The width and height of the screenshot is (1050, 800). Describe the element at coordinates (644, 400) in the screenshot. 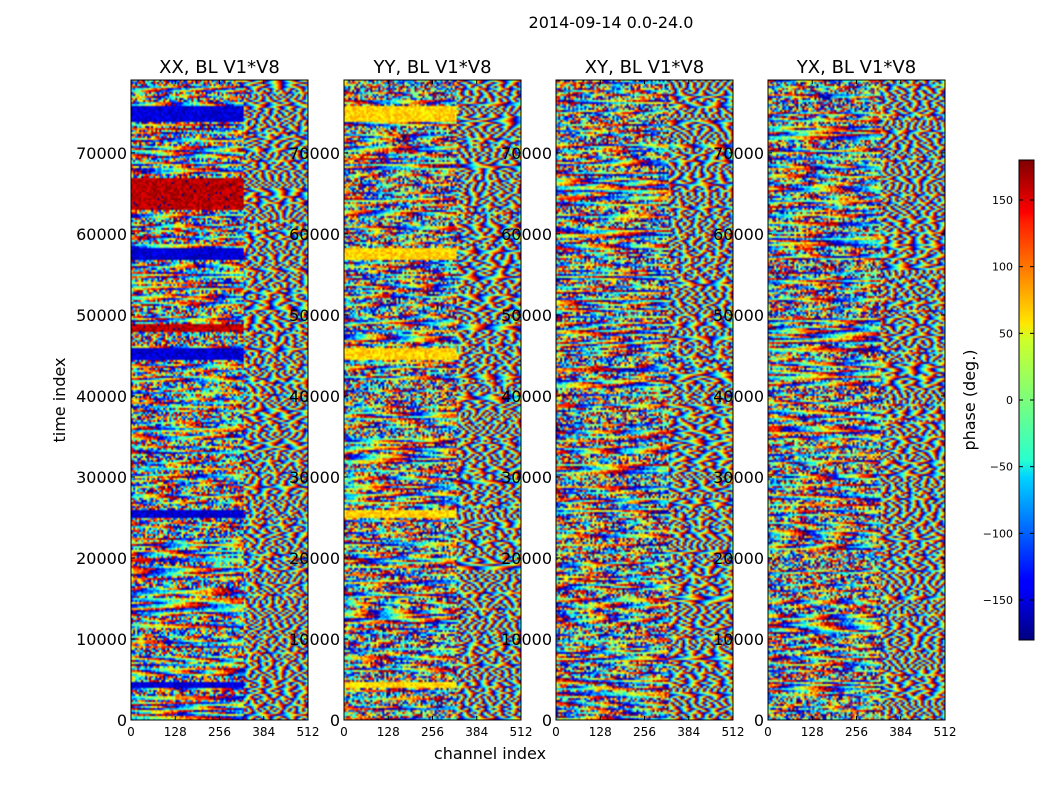

I see `panel-3-heatmap` at that location.